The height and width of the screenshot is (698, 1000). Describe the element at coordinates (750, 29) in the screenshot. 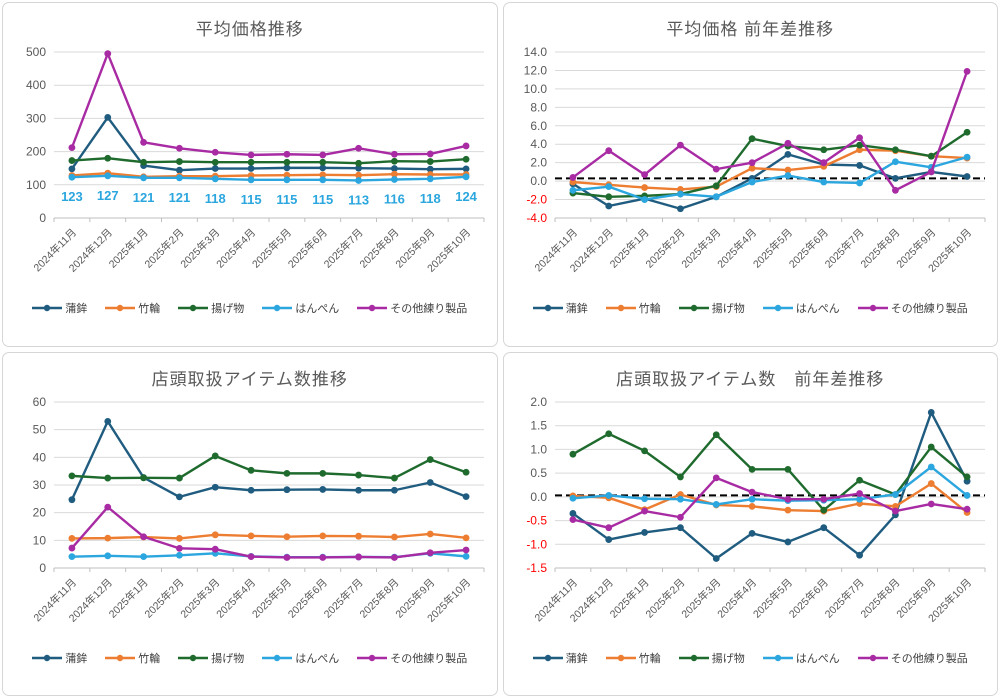

I see `chart-title: 平均価格 前年差推移` at that location.